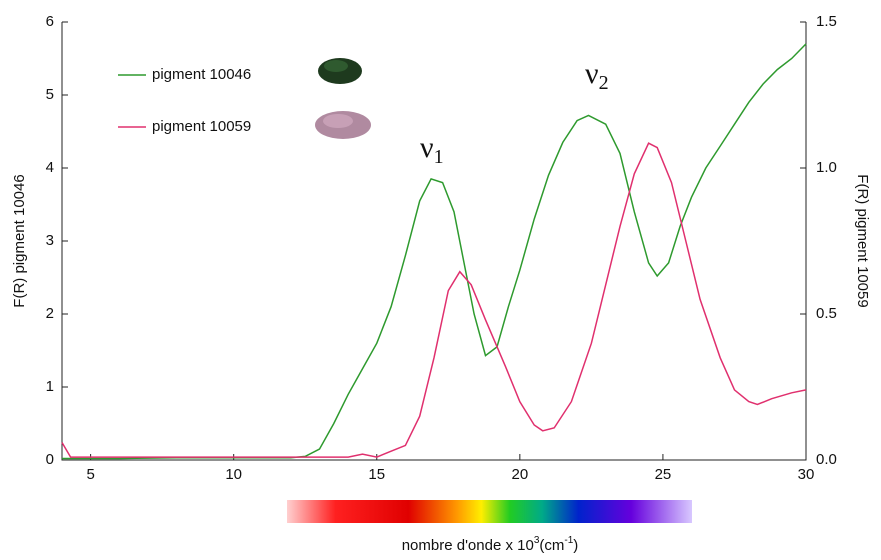 This screenshot has height=560, width=881. What do you see at coordinates (537, 540) in the screenshot?
I see `x-label-sup: 3` at bounding box center [537, 540].